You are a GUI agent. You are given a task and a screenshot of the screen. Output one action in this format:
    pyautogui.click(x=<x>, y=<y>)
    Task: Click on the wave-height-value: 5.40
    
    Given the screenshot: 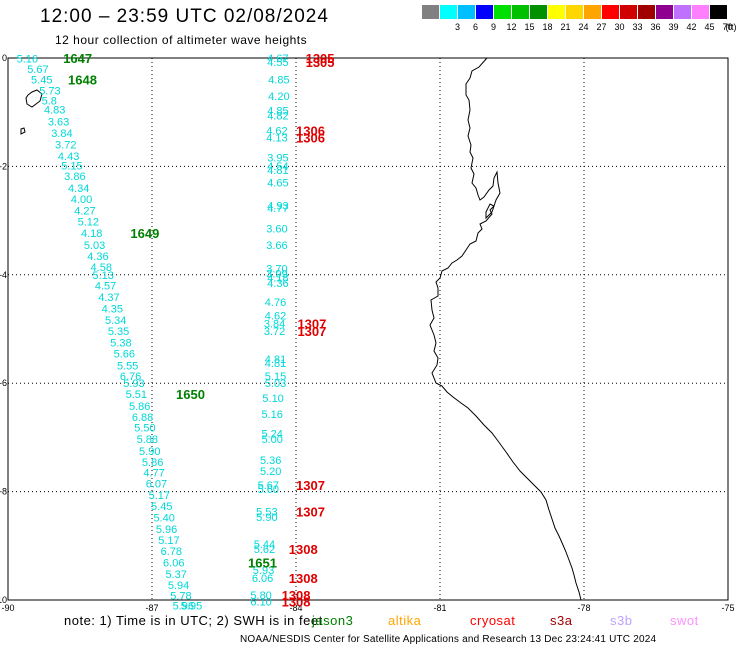 What is the action you would take?
    pyautogui.click(x=163, y=519)
    